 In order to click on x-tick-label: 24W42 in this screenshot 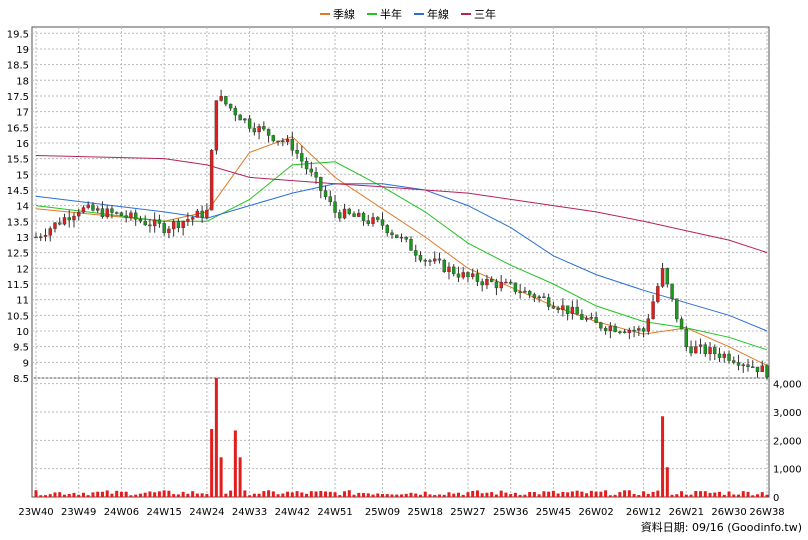, I will do `click(292, 512)`.